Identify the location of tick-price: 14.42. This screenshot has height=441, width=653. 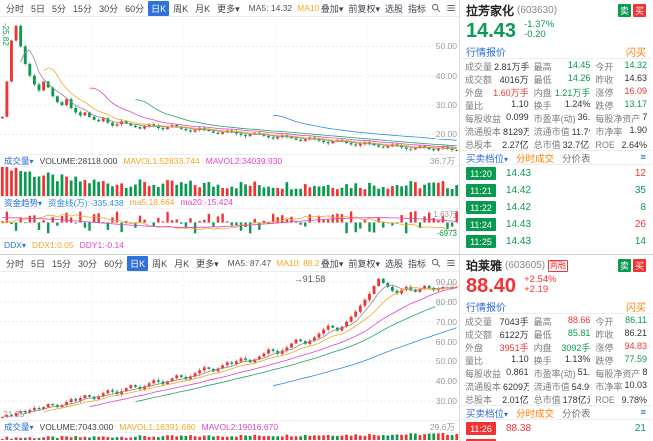
(519, 190).